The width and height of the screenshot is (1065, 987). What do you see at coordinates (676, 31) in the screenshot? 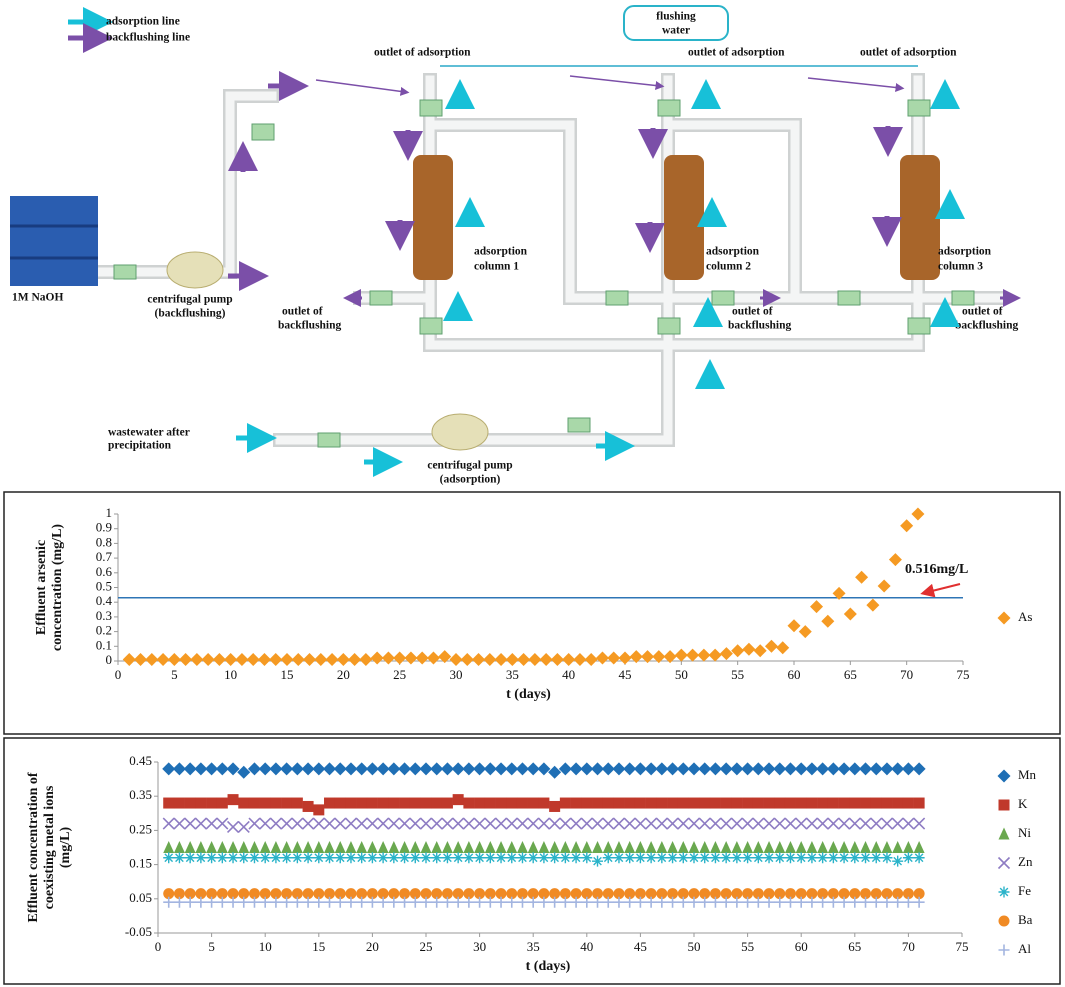
I see `tank-label: water` at bounding box center [676, 31].